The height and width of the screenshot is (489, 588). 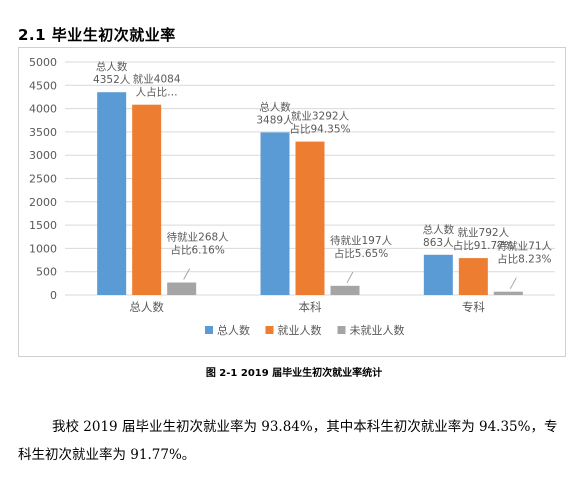 I want to click on y-tick-label: 2500, so click(x=43, y=179).